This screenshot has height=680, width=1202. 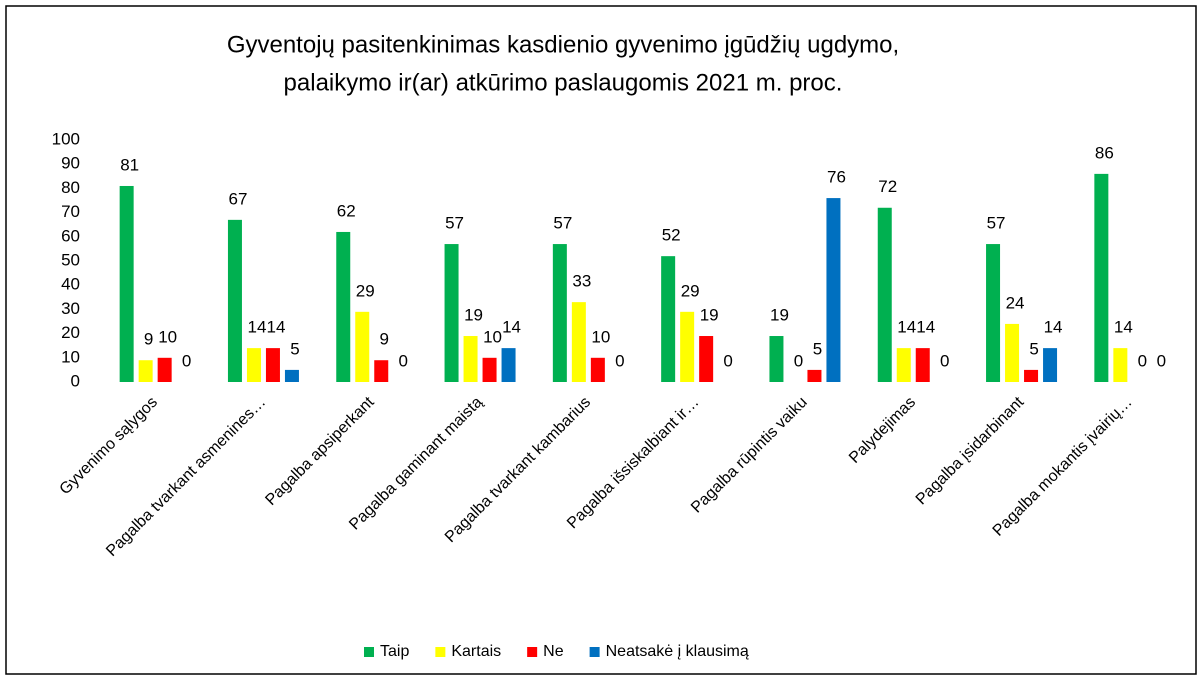 I want to click on value-label: 62, so click(x=346, y=210).